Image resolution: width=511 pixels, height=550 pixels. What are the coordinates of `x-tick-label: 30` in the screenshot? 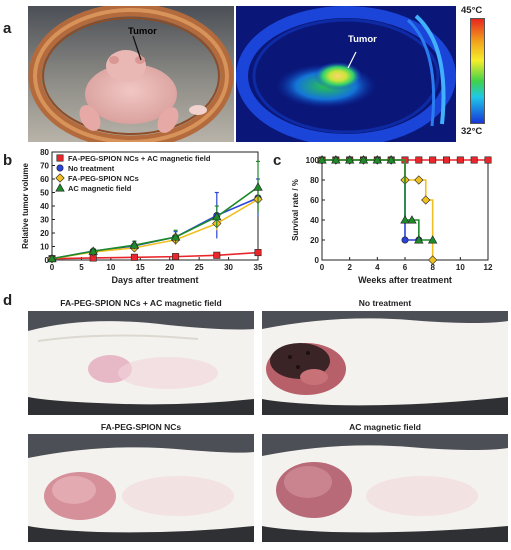 It's located at (228, 267).